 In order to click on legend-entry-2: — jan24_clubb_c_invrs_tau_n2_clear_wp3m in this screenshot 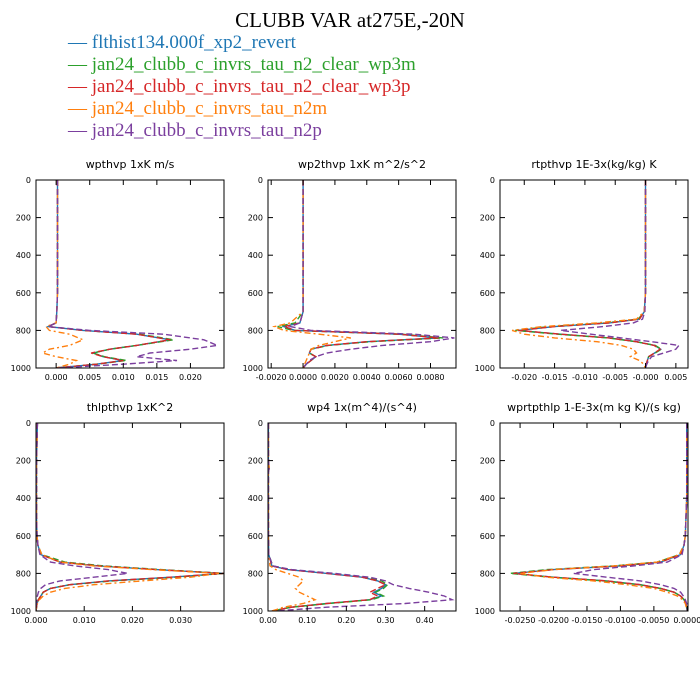, I will do `click(242, 64)`.